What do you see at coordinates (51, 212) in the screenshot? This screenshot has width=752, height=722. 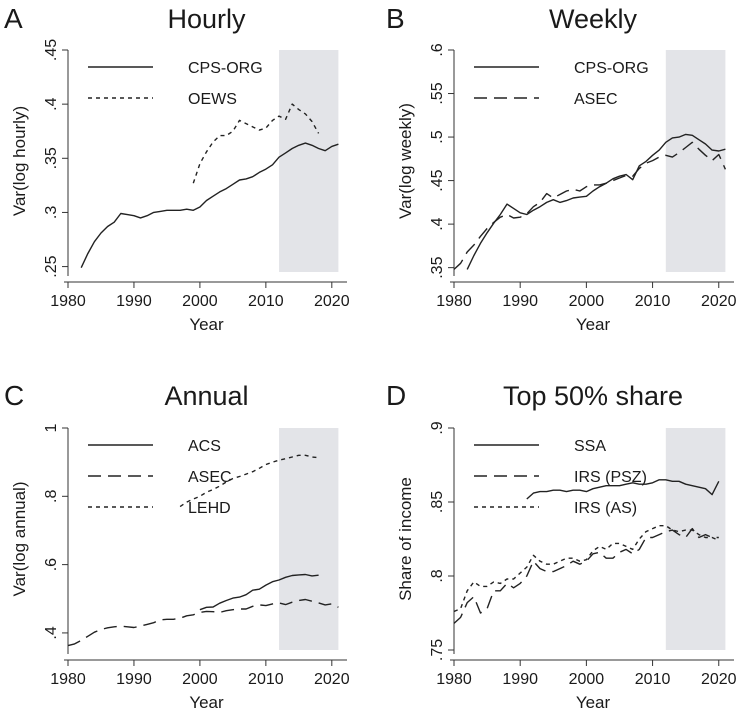 I see `y-tick-label: .3` at bounding box center [51, 212].